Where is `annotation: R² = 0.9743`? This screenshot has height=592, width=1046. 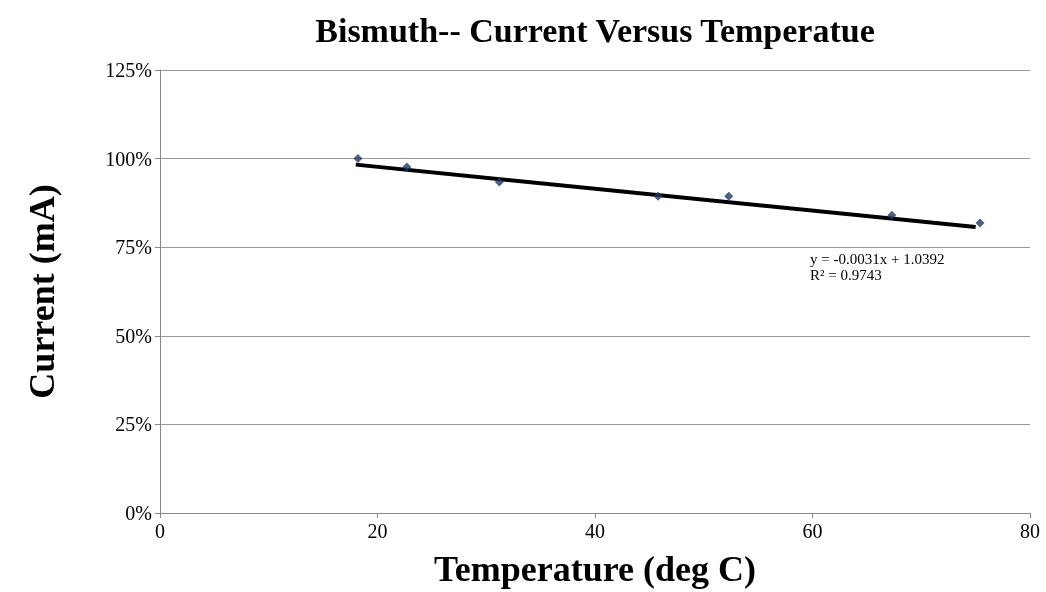 annotation: R² = 0.9743 is located at coordinates (846, 274).